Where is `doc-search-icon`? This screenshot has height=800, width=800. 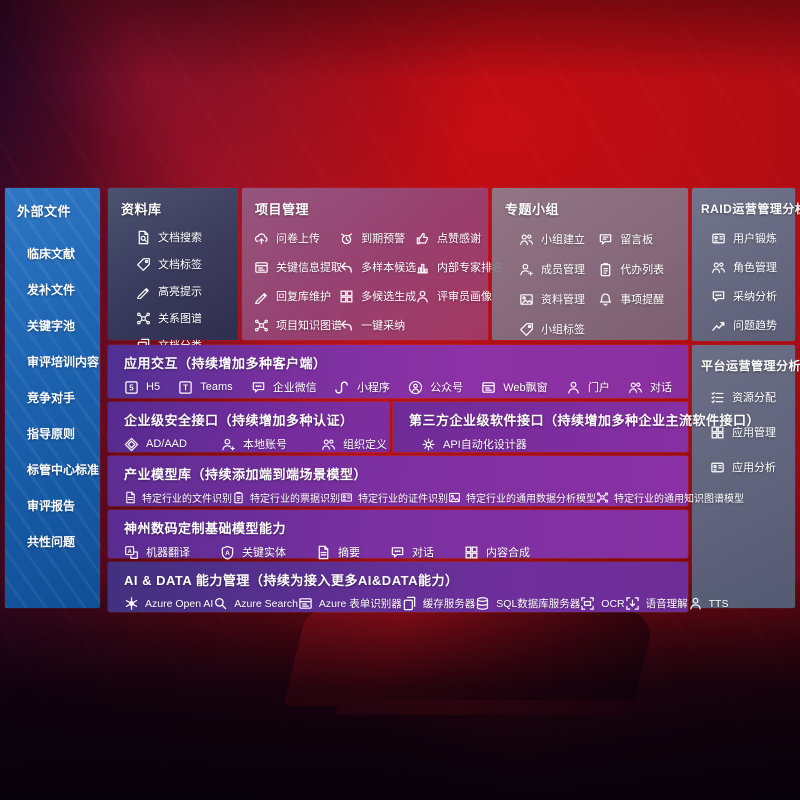
doc-search-icon is located at coordinates (143, 237).